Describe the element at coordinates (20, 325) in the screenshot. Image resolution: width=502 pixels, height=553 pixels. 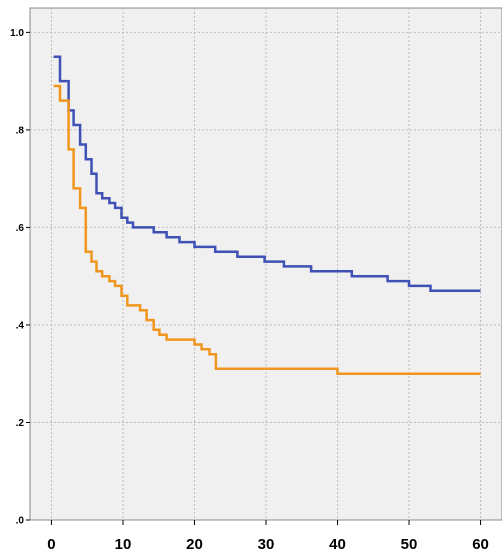
I see `y-tick-label: .4` at that location.